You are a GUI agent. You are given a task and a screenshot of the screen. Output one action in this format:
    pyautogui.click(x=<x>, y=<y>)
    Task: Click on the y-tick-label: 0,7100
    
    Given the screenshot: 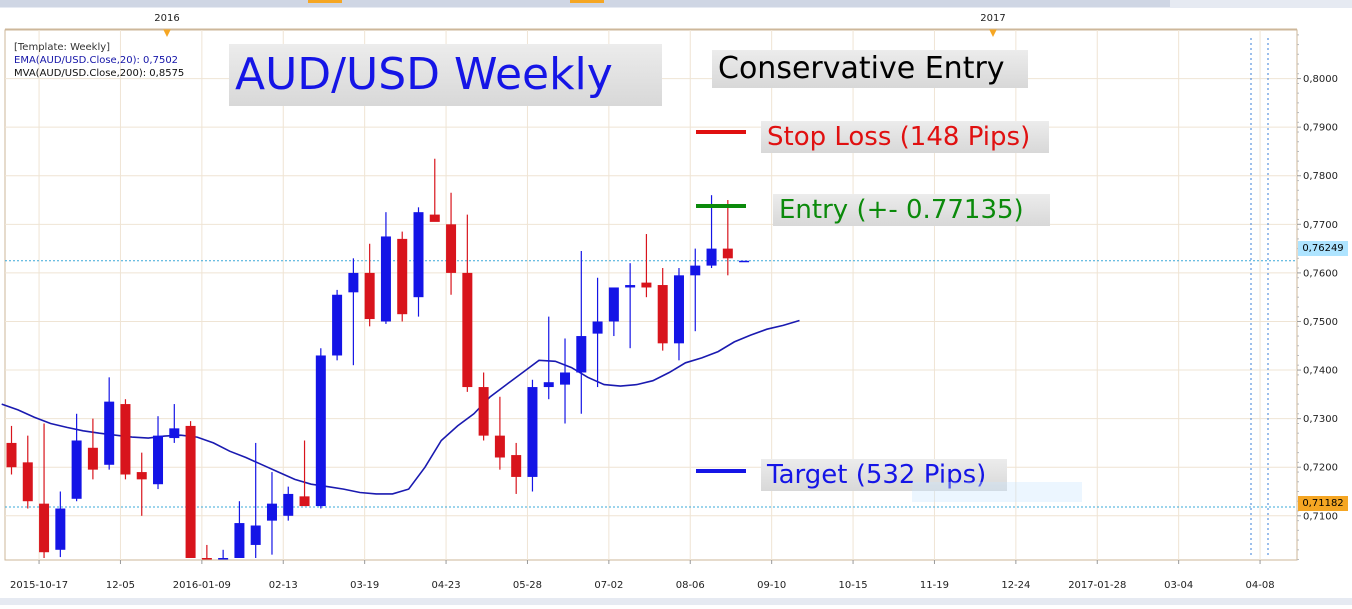 What is the action you would take?
    pyautogui.click(x=1320, y=516)
    